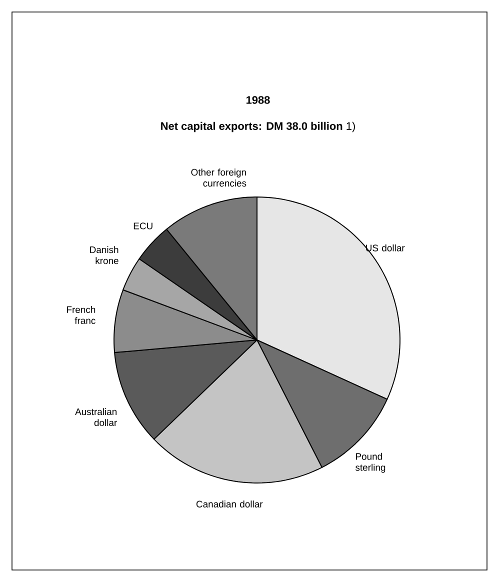  Describe the element at coordinates (96, 417) in the screenshot. I see `slice-label: Australian dollar` at that location.